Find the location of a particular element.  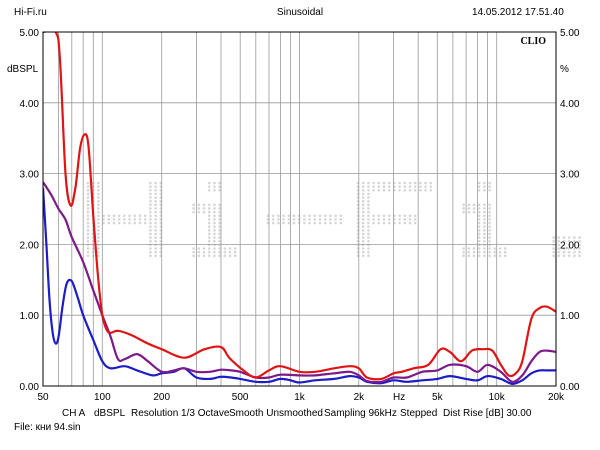

x-tick-label: 20k is located at coordinates (556, 397).